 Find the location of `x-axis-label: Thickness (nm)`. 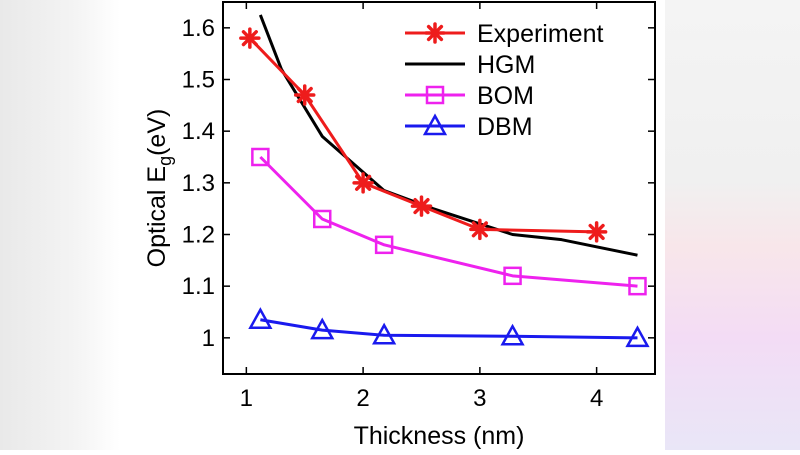

x-axis-label: Thickness (nm) is located at coordinates (439, 436).